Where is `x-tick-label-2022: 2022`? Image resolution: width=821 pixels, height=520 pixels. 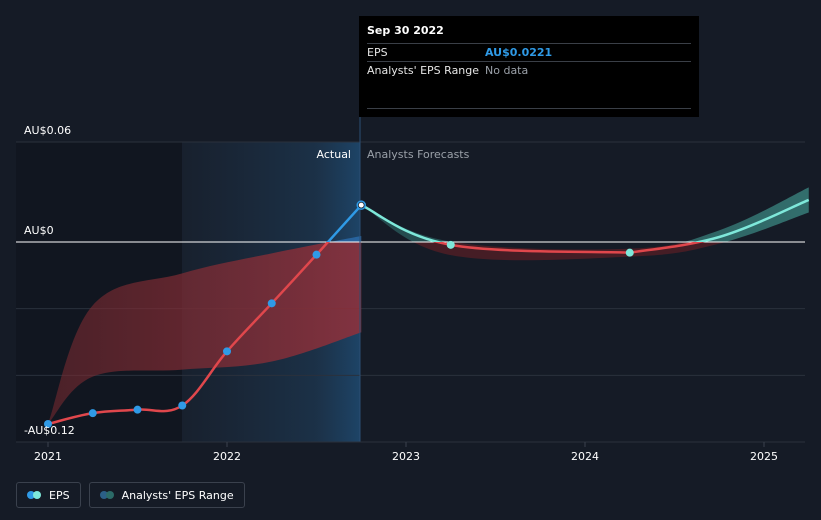
x-tick-label-2022: 2022 is located at coordinates (227, 456).